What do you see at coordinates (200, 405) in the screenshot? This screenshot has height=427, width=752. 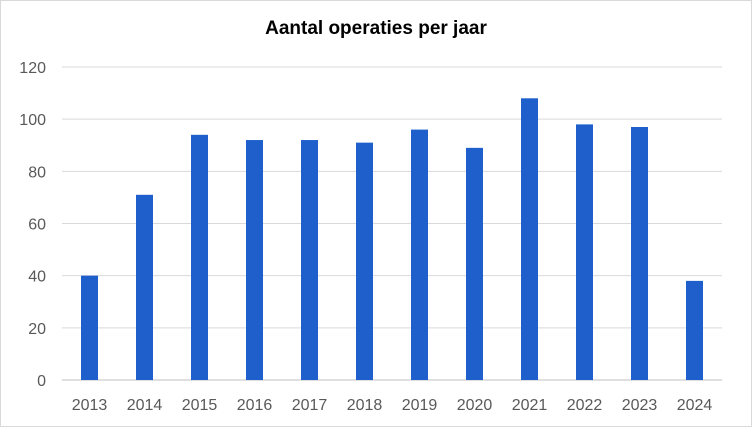 I see `x-tick-label: 2015` at bounding box center [200, 405].